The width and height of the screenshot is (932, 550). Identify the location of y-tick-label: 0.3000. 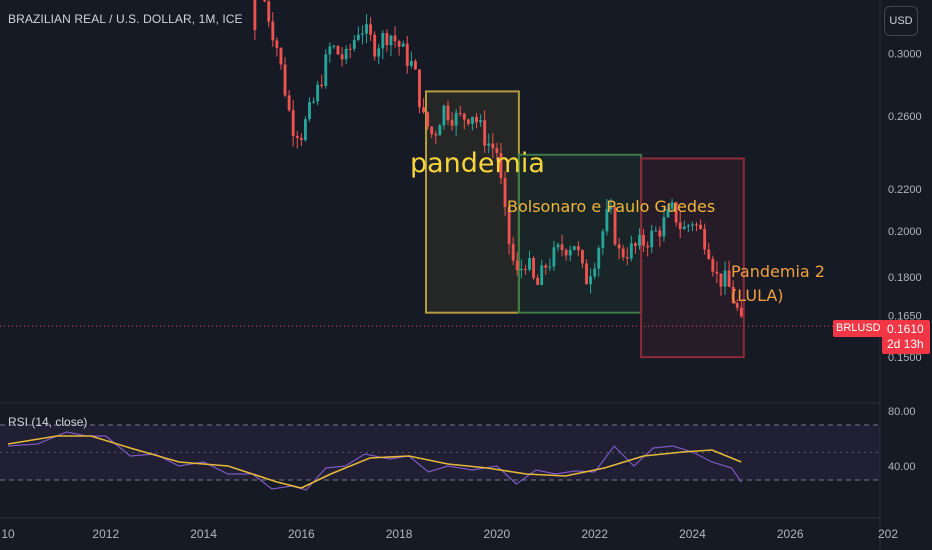
(905, 54).